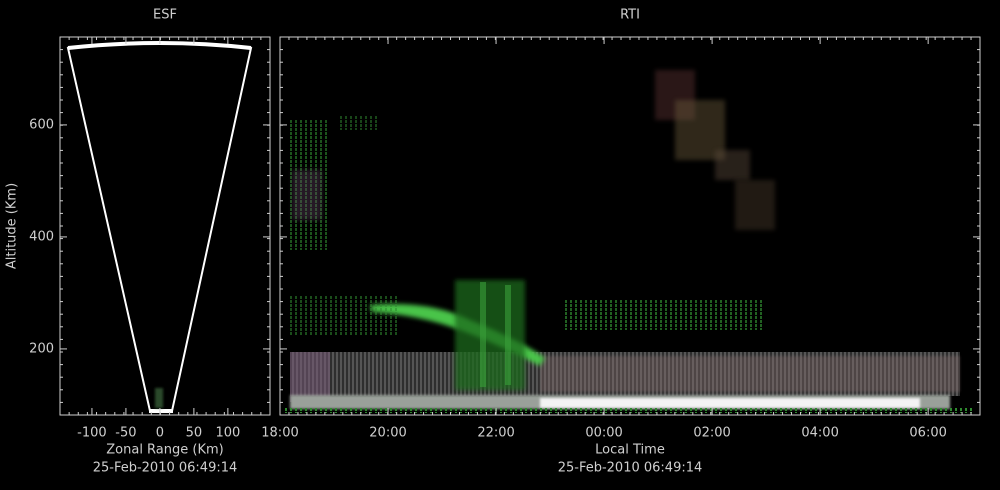 Image resolution: width=1000 pixels, height=490 pixels. I want to click on panel-title: ESF, so click(165, 15).